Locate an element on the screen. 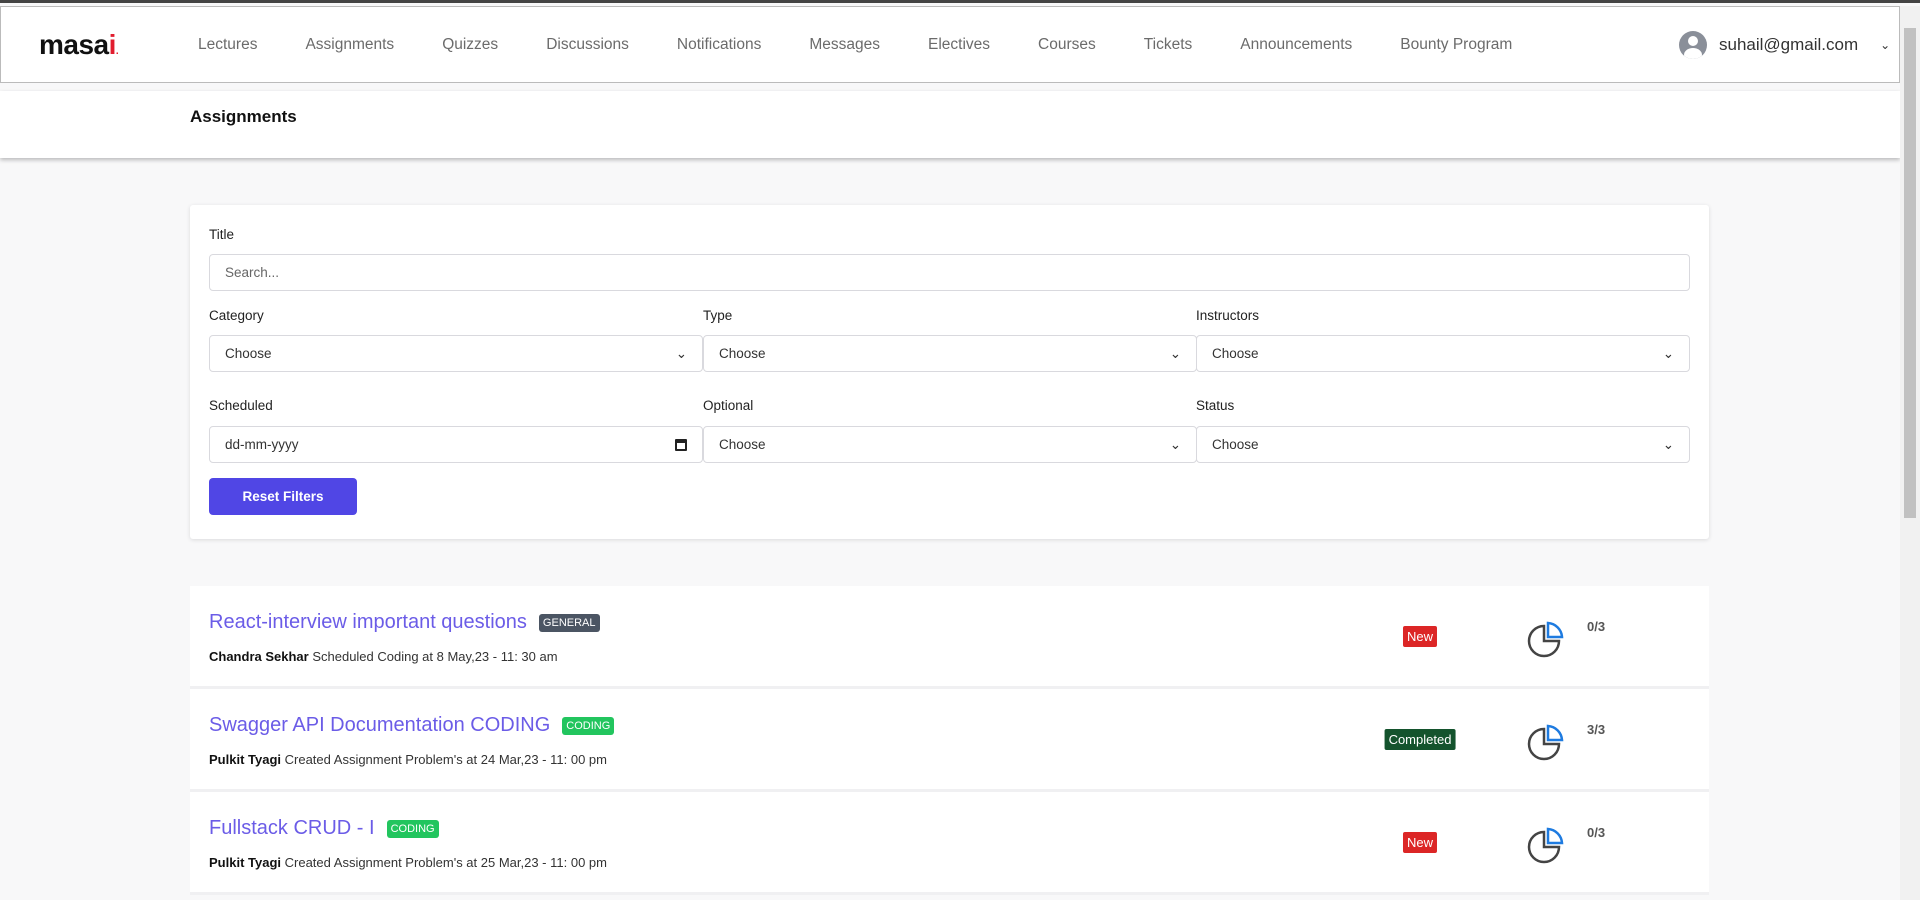 This screenshot has height=900, width=1920. instructors-select: Choose ⌄ is located at coordinates (1443, 353).